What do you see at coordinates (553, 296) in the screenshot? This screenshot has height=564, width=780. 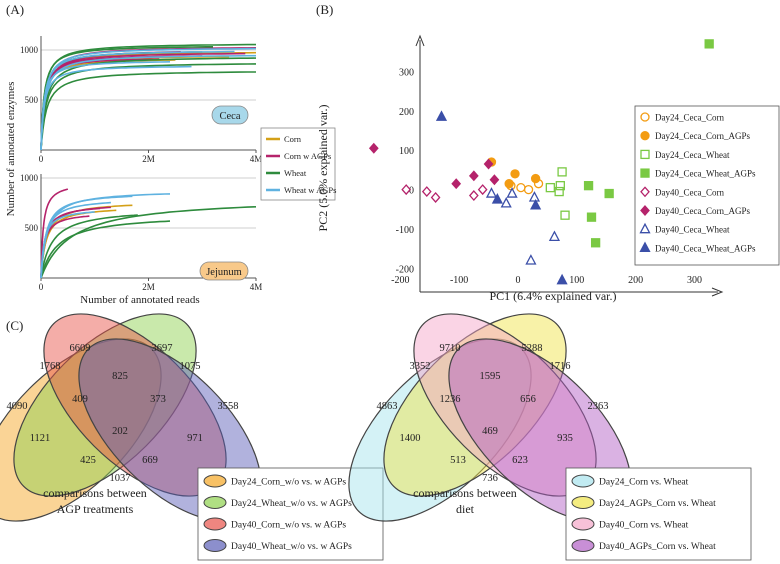 I see `pca-x-axis-label: PC1 (6.4% explained var.)` at bounding box center [553, 296].